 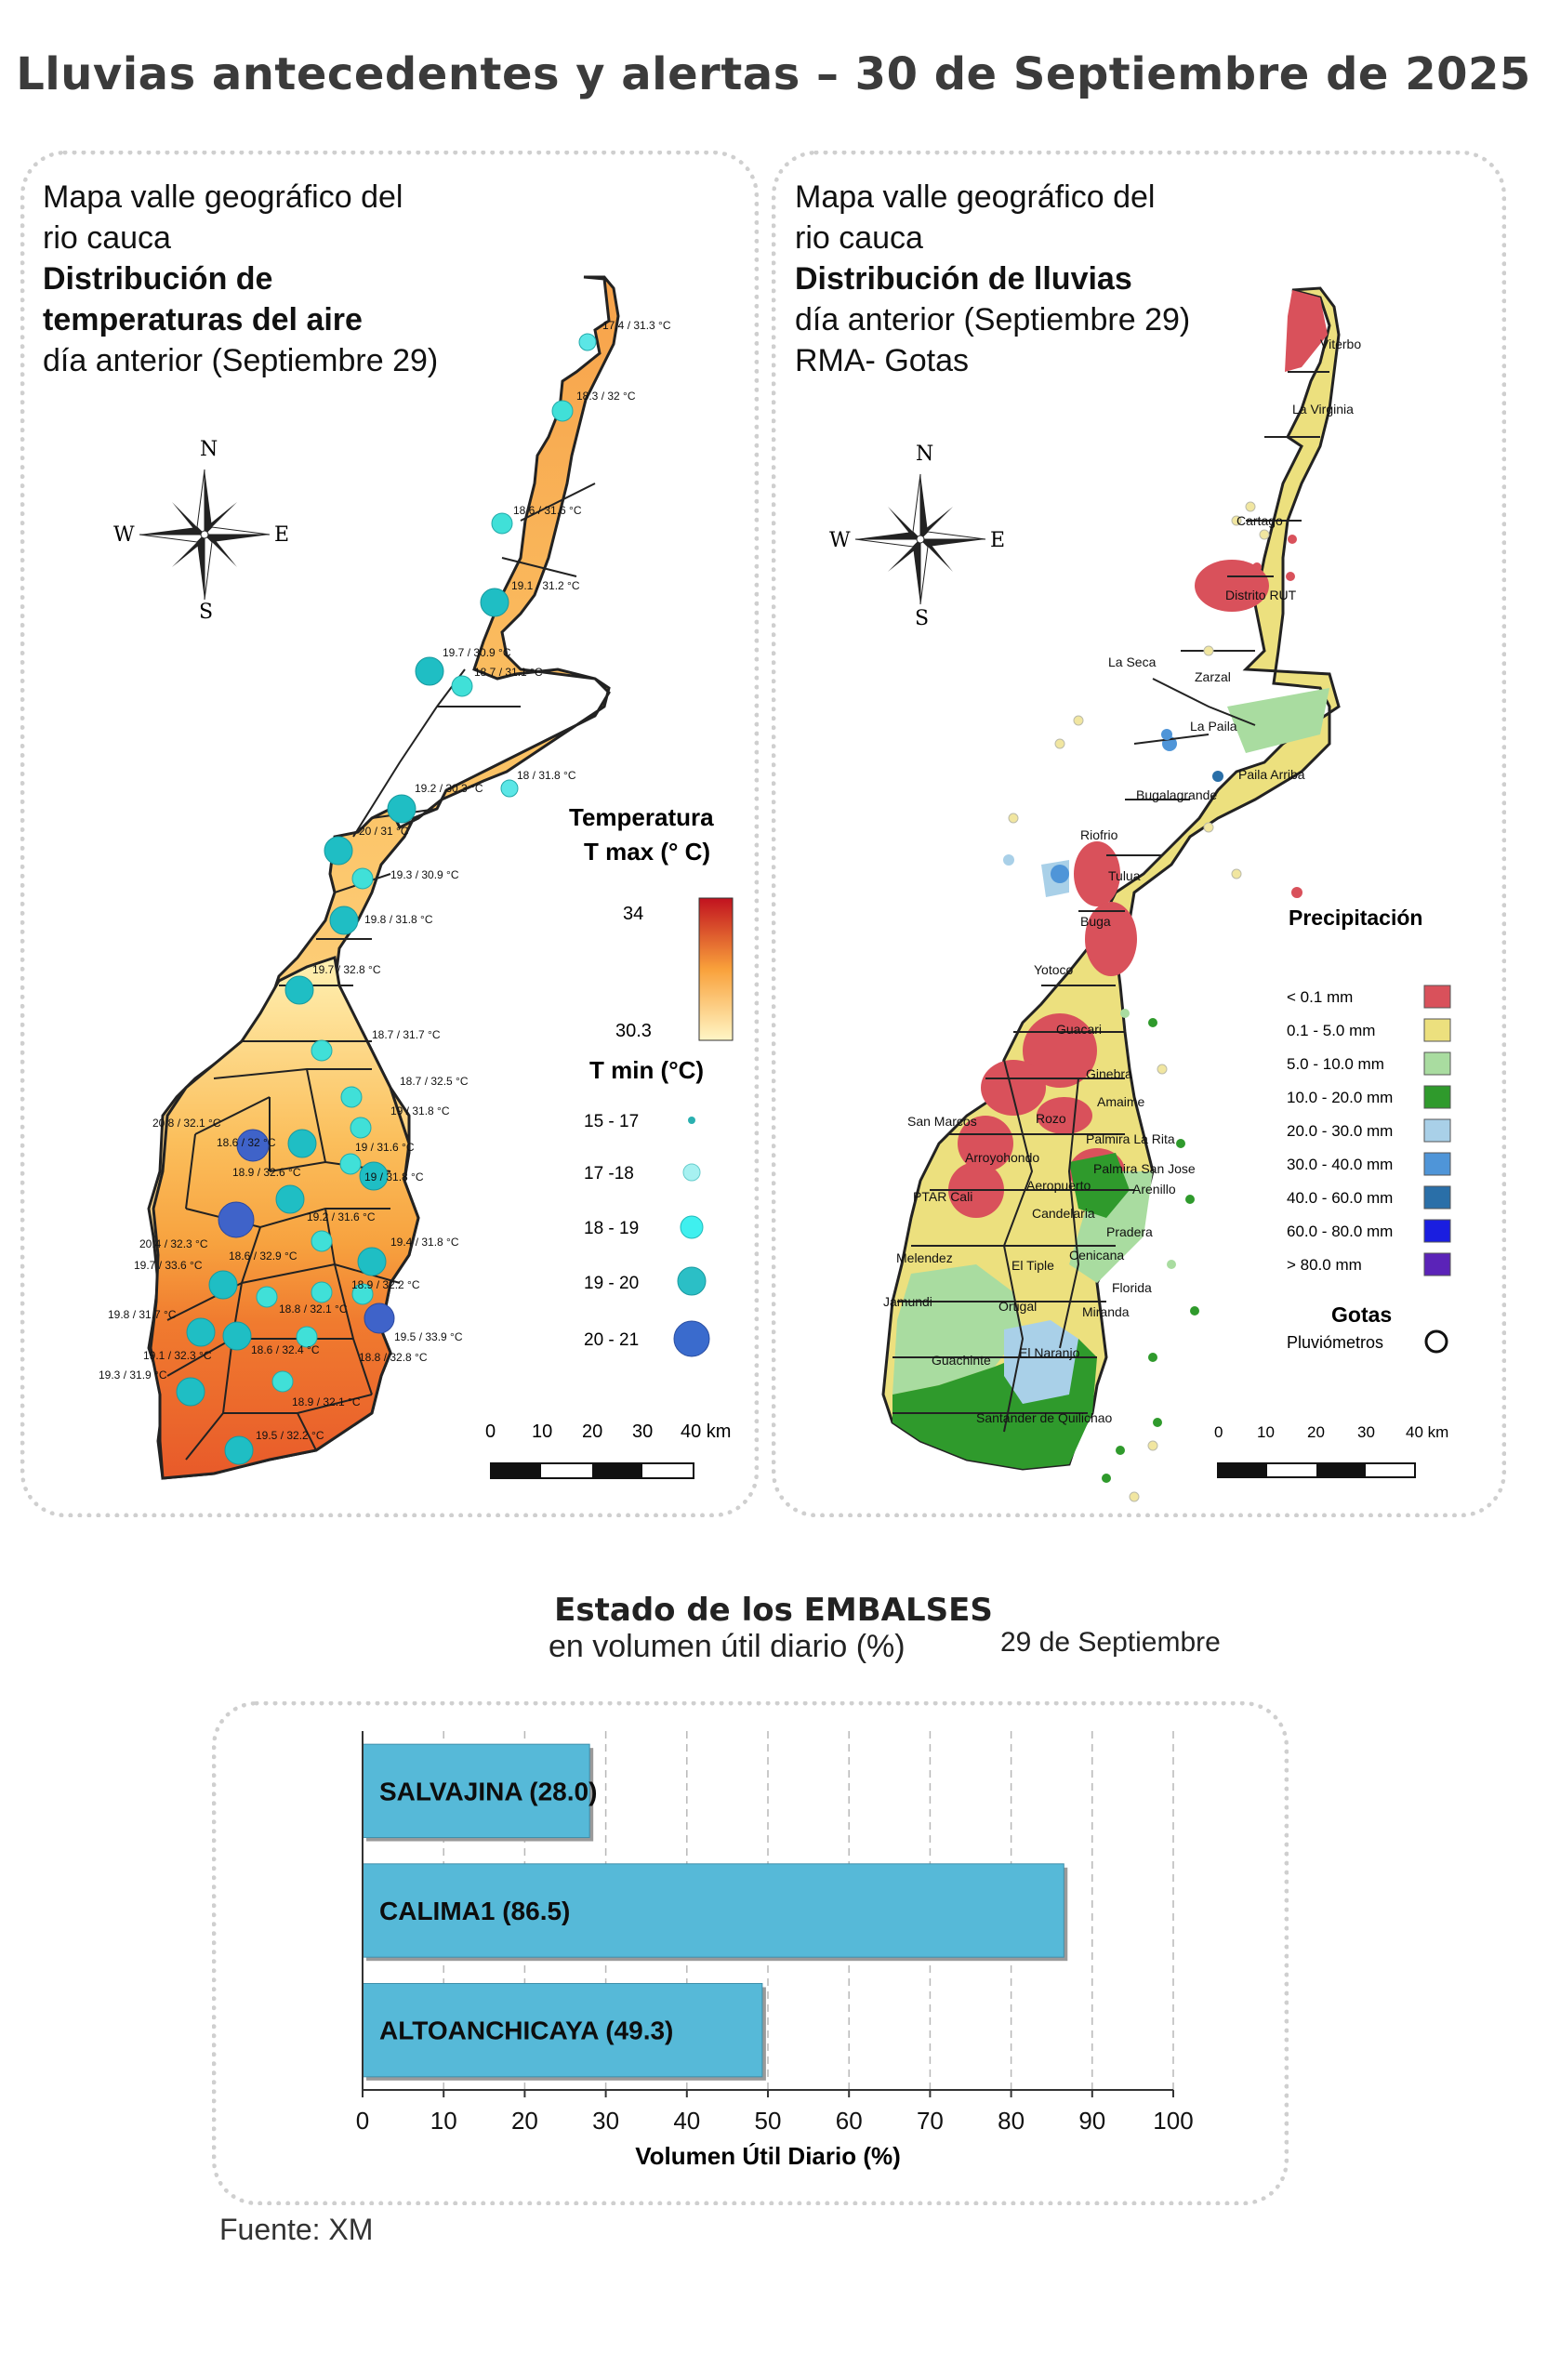 I want to click on raingauge-symbol, so click(x=1436, y=1341).